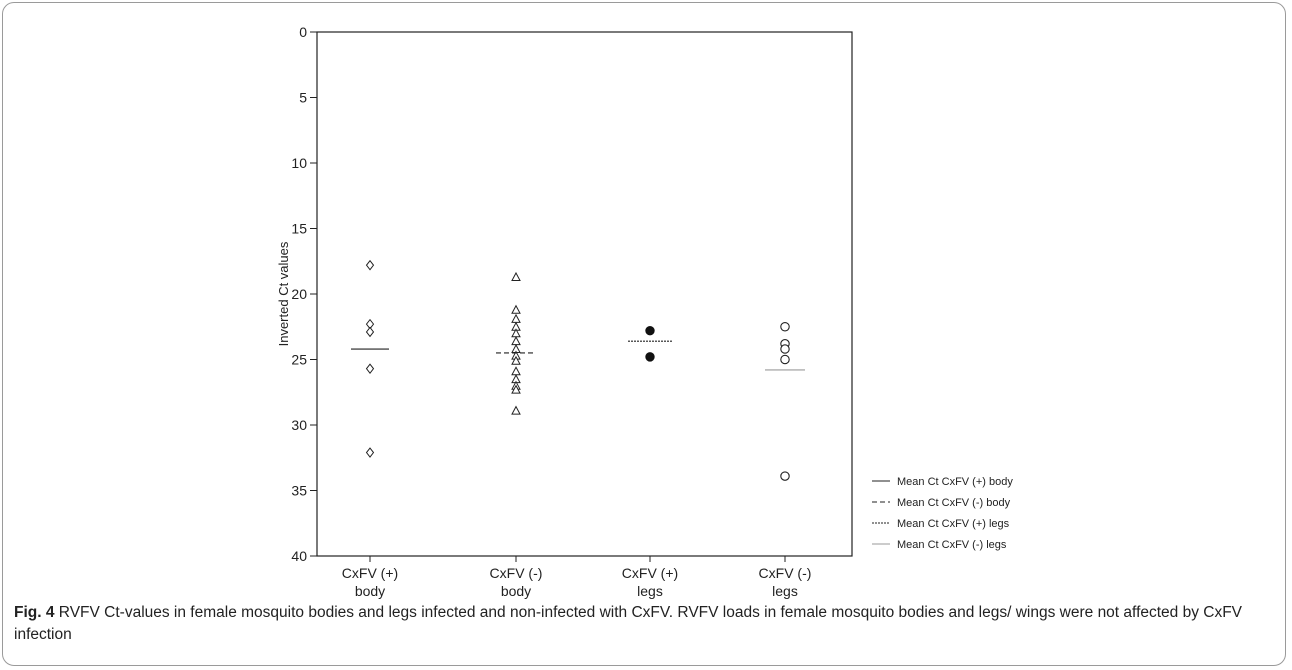  I want to click on legend-label: Mean Ct CxFV (+) body, so click(955, 482).